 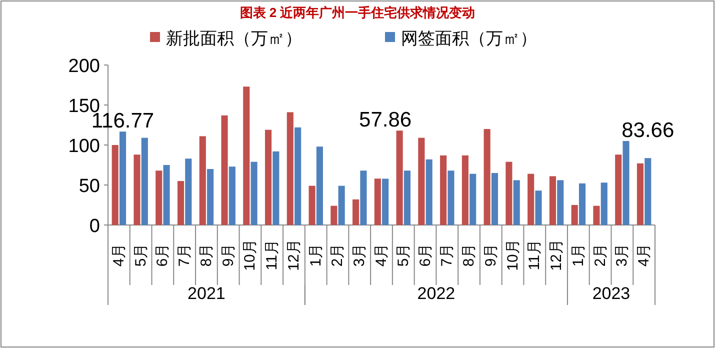 What do you see at coordinates (648, 130) in the screenshot?
I see `data-label: 83.66` at bounding box center [648, 130].